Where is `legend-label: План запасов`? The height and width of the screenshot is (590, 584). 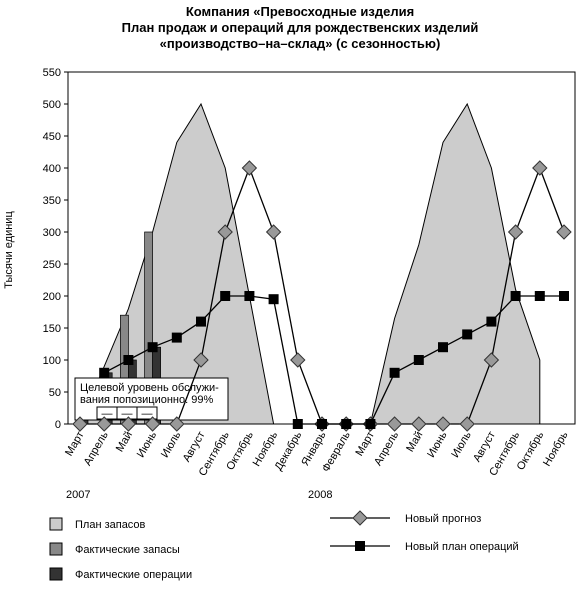 legend-label: План запасов is located at coordinates (110, 525).